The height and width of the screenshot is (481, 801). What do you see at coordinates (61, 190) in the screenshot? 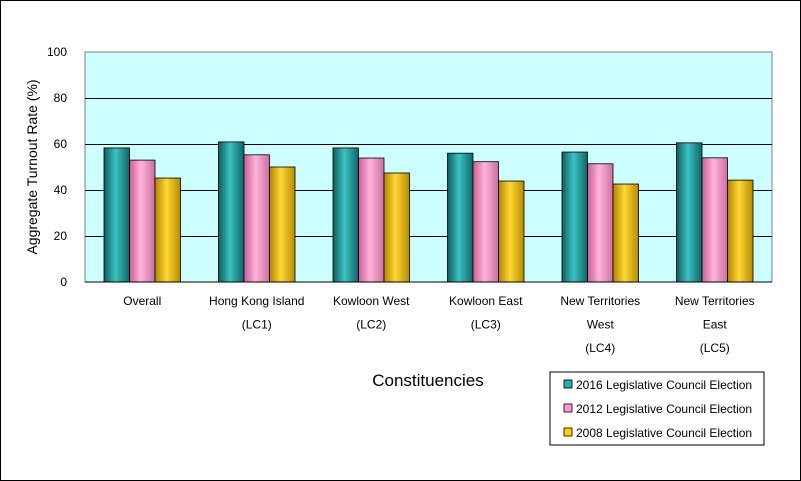
I see `y-tick-label: 40` at bounding box center [61, 190].